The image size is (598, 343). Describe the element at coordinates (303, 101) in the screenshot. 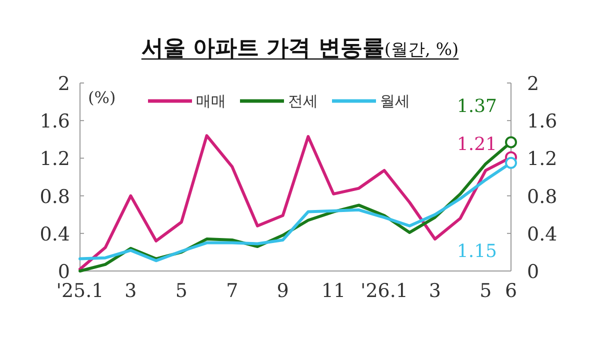

I see `legend-label: 전세` at that location.